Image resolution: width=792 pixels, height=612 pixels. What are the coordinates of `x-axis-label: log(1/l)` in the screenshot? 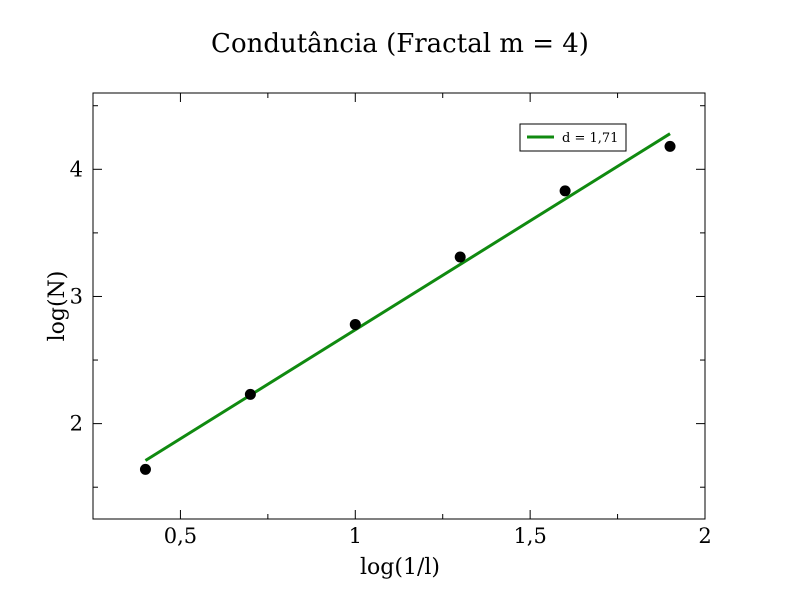 It's located at (400, 567).